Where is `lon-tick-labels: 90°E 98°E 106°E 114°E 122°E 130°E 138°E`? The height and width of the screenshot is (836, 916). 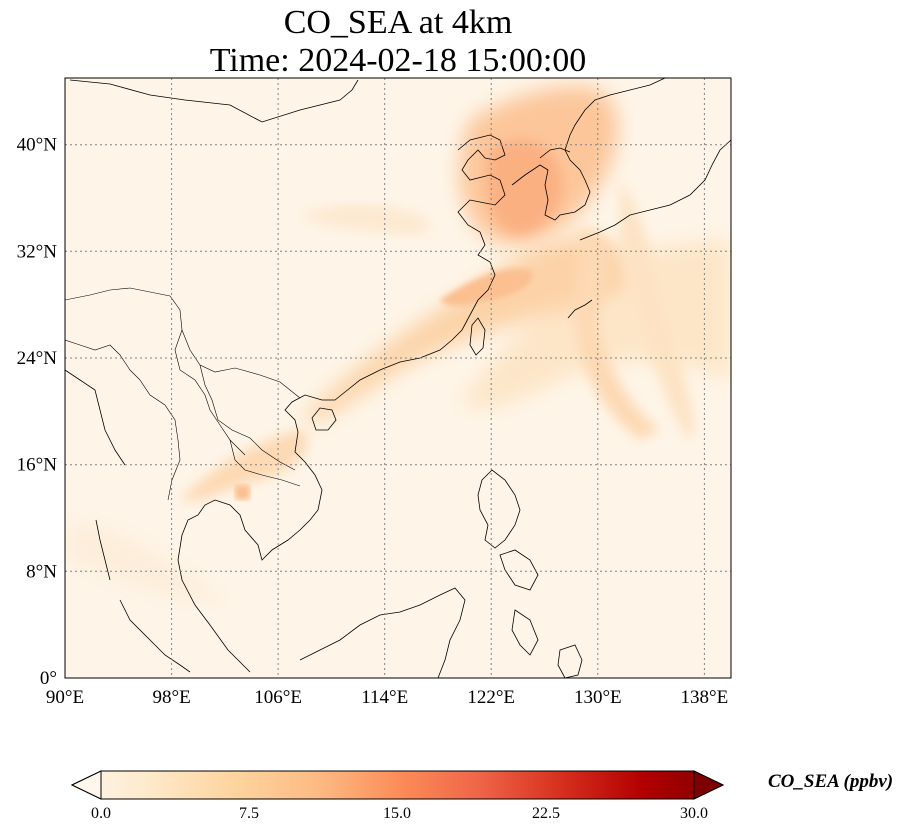 lon-tick-labels: 90°E 98°E 106°E 114°E 122°E 130°E 138°E is located at coordinates (387, 697).